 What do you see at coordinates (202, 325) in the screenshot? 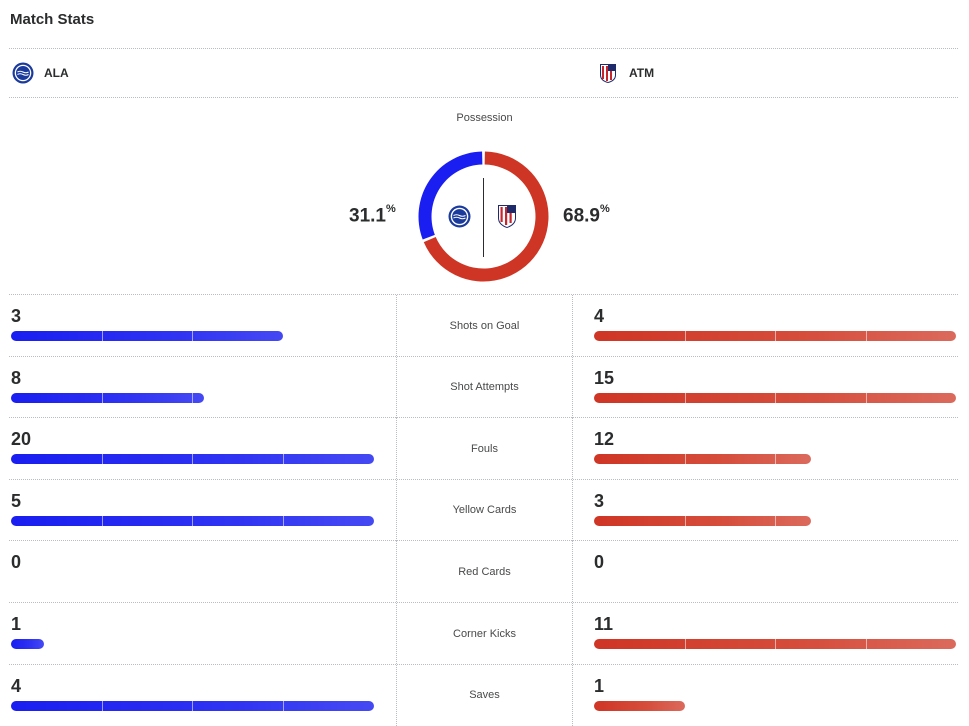
I see `home-stat-cell: 3` at bounding box center [202, 325].